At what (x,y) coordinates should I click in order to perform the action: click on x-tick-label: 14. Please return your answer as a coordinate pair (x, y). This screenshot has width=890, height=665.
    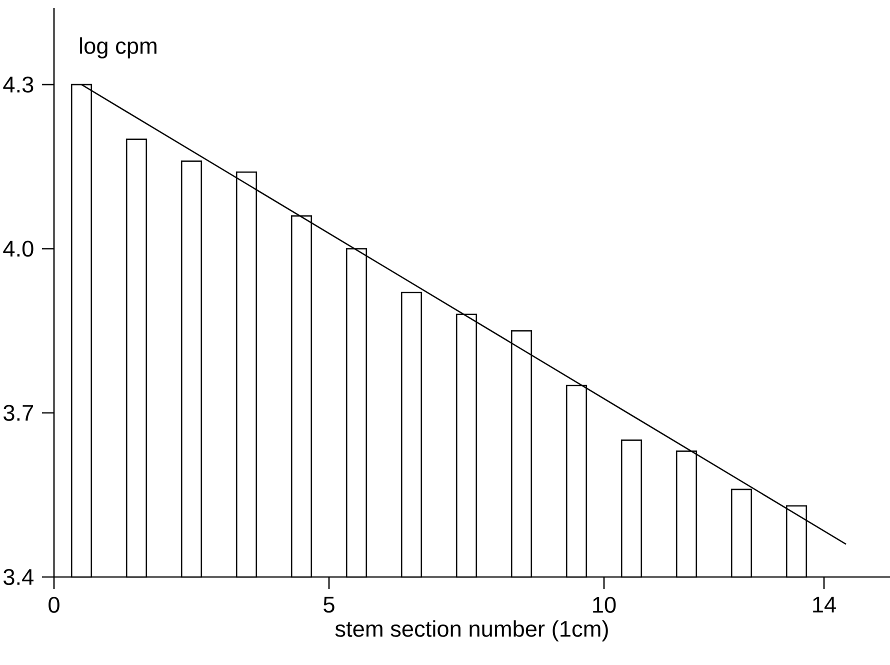
    Looking at the image, I should click on (824, 604).